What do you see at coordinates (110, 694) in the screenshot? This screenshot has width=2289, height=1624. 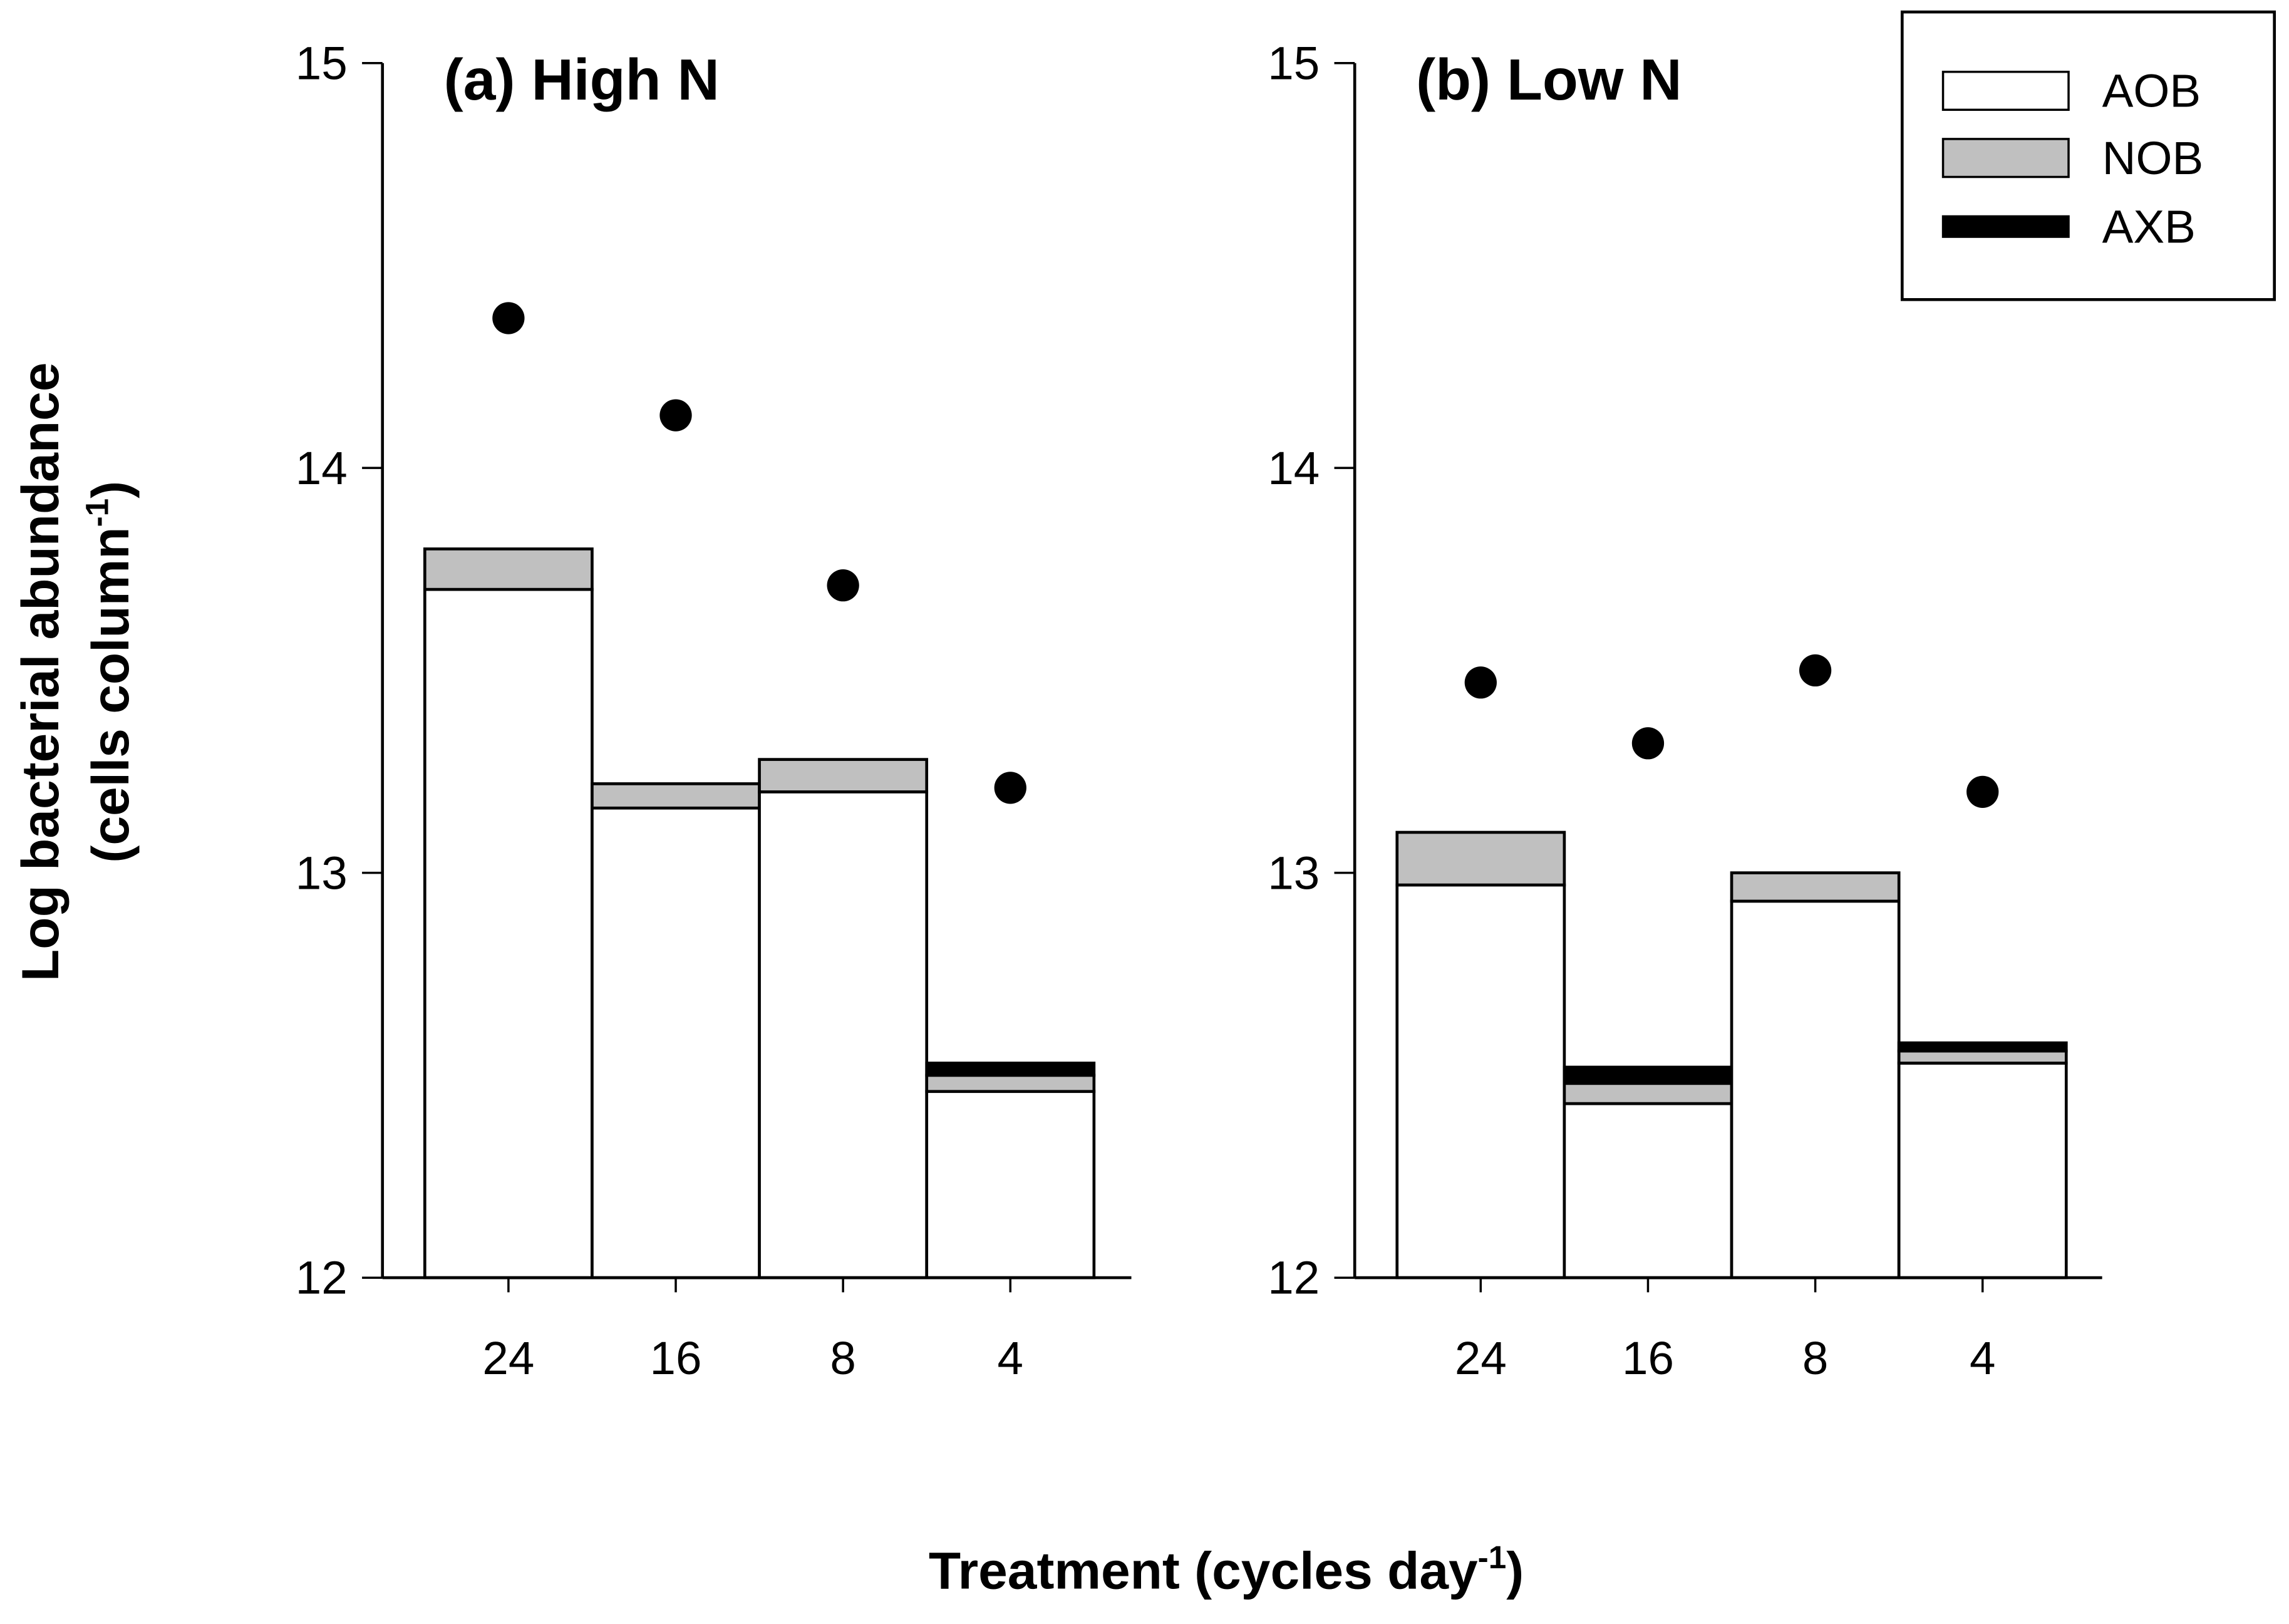 I see `y-axis-title-text: (cells column` at bounding box center [110, 694].